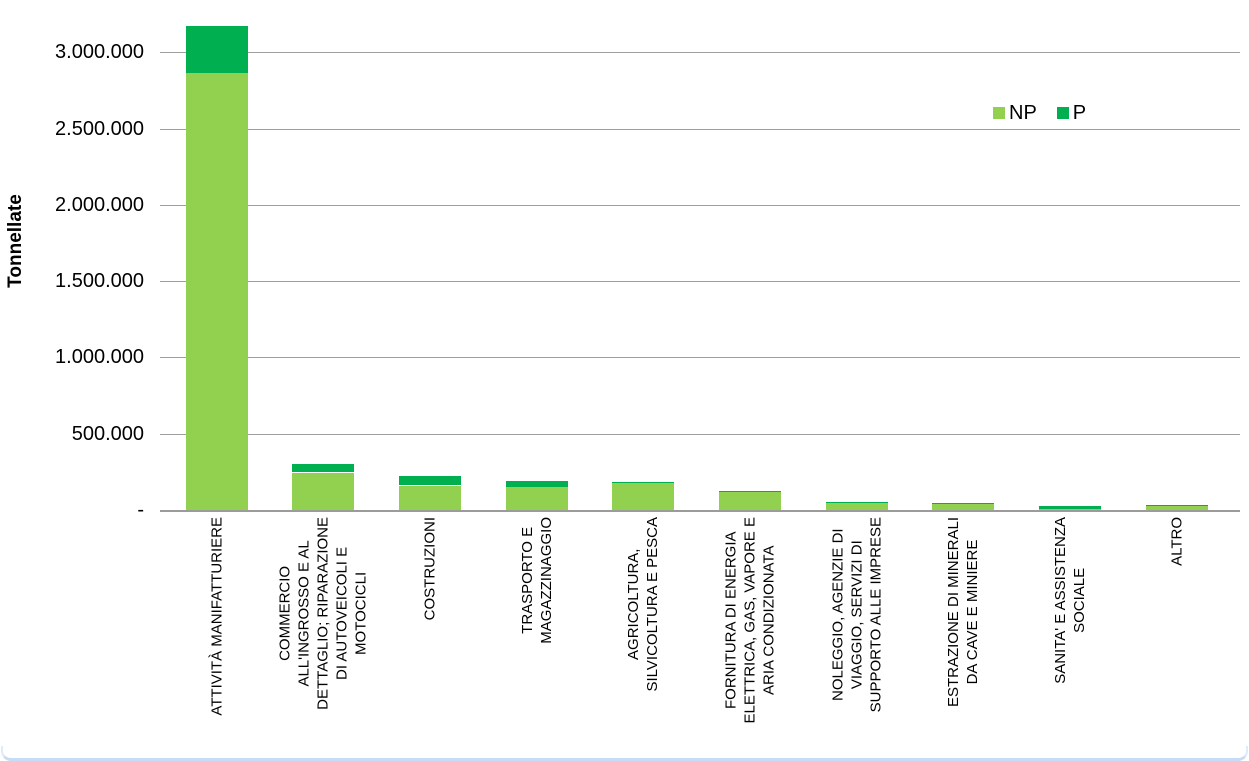 The image size is (1249, 761). Describe the element at coordinates (216, 616) in the screenshot. I see `x-axis-label: ATTIVITÀ MANIFATTURIERE` at that location.